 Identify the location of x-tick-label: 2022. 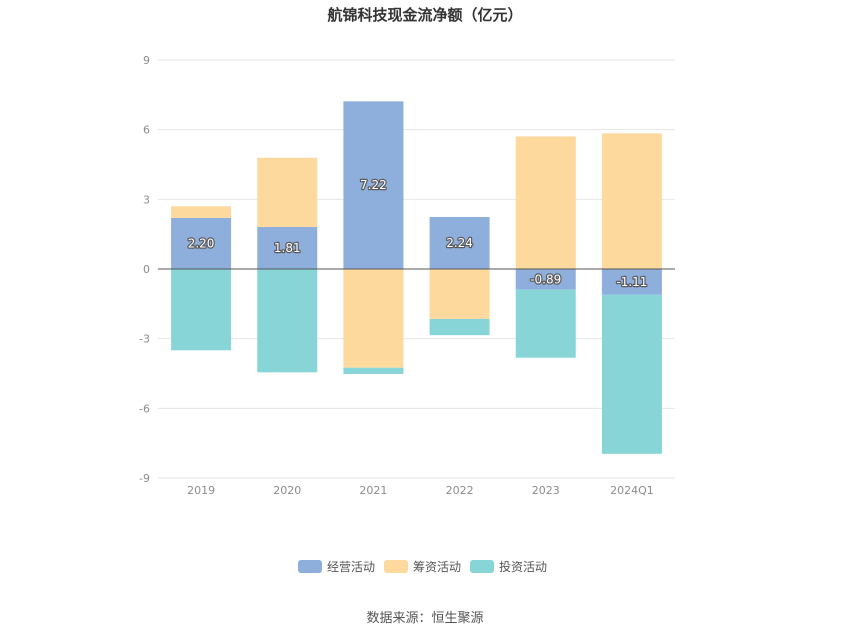
(460, 490).